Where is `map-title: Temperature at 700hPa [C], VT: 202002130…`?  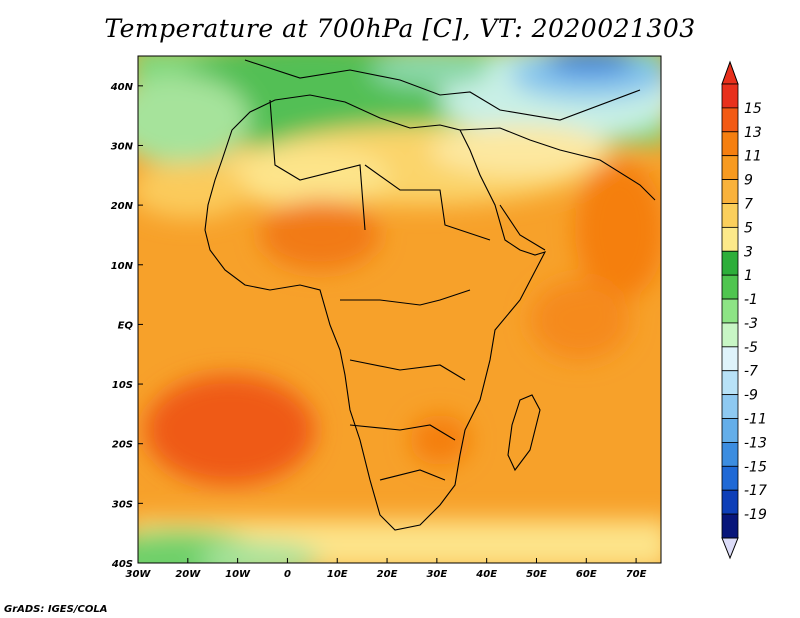
map-title: Temperature at 700hPa [C], VT: 202002130… is located at coordinates (400, 28).